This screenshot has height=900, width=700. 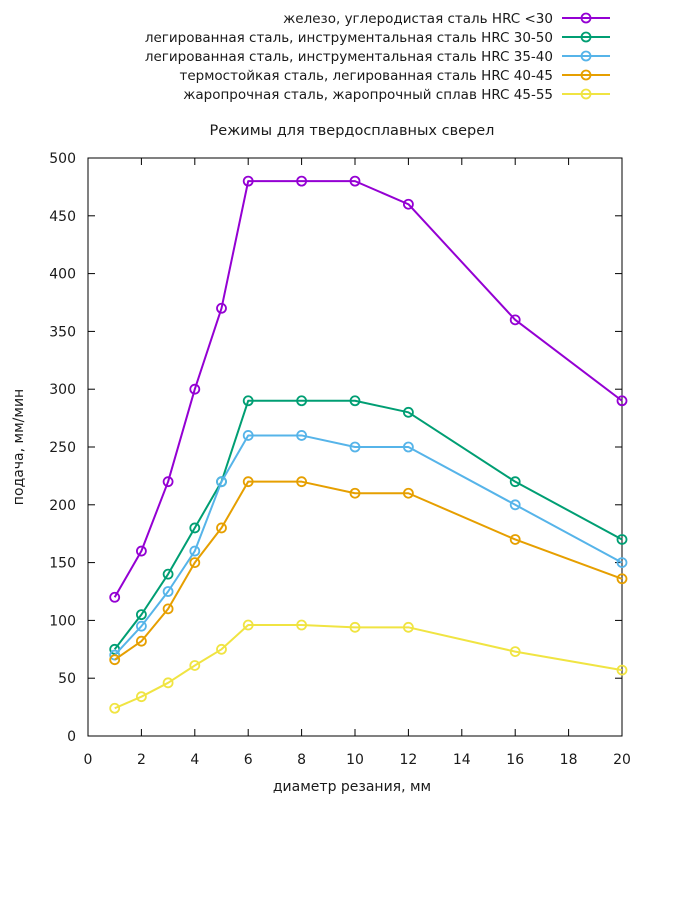 I want to click on x-tick-label: 6, so click(x=248, y=760).